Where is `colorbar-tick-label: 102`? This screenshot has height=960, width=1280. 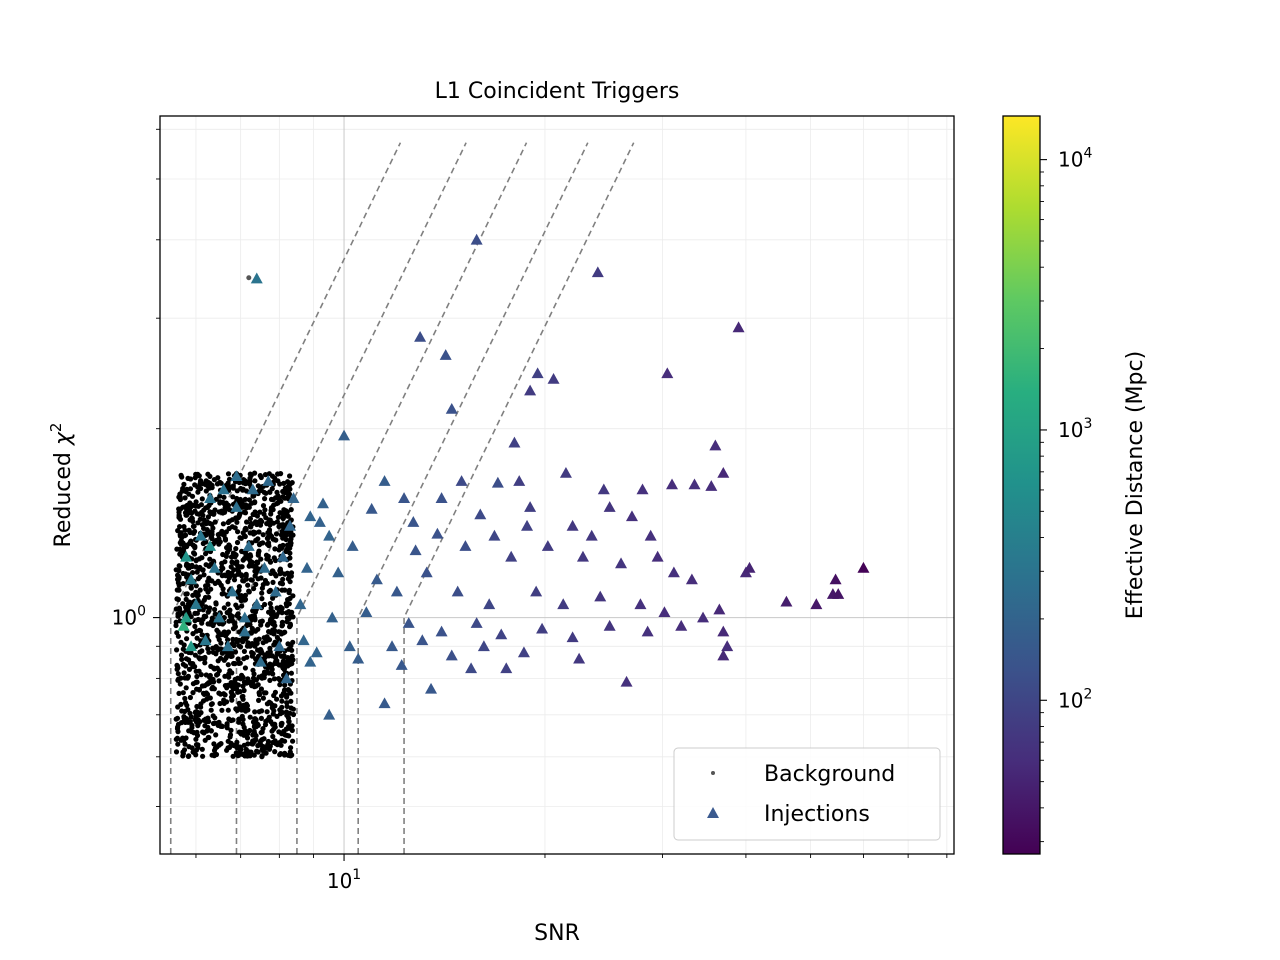
colorbar-tick-label: 102 is located at coordinates (1075, 699).